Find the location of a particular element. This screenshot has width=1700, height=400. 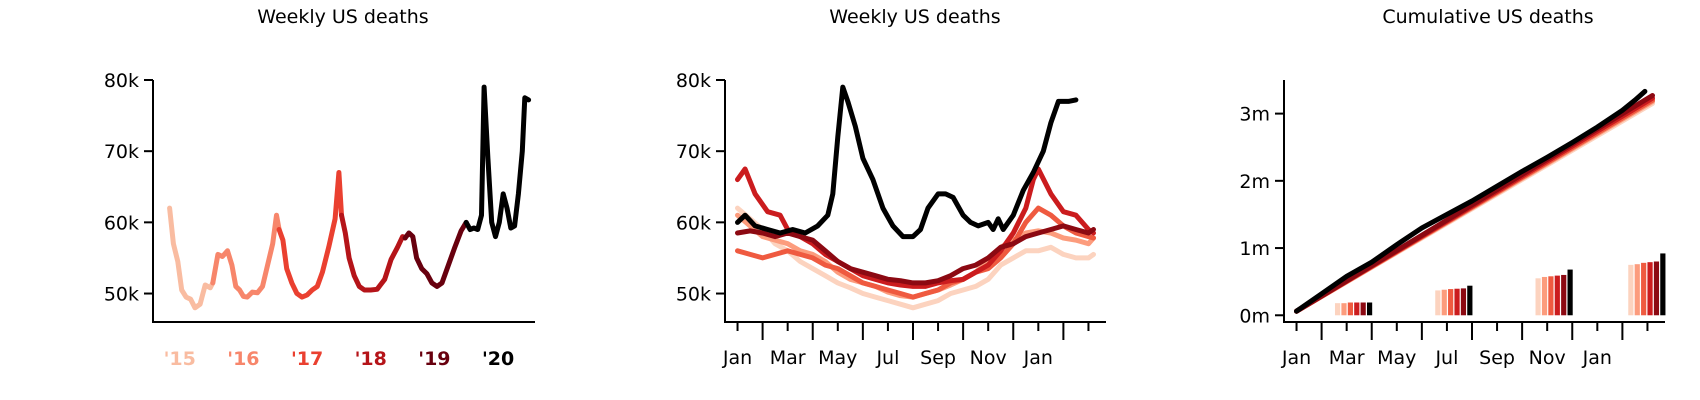

x-axis-year-labels: '15 '16 '17 '18 '19 '20 is located at coordinates (339, 359).